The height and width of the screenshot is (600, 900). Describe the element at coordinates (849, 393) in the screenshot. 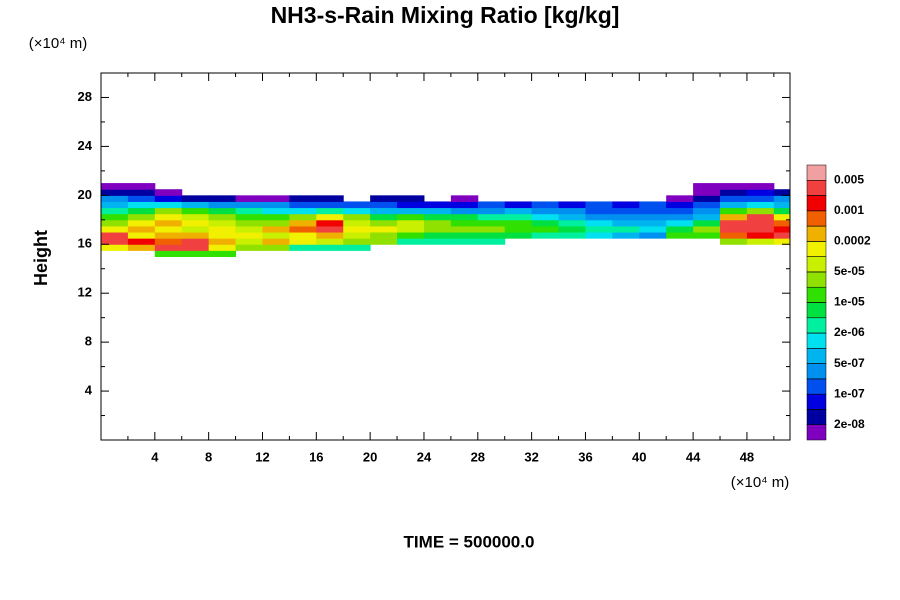

I see `colorbar-label: 1e-07` at that location.